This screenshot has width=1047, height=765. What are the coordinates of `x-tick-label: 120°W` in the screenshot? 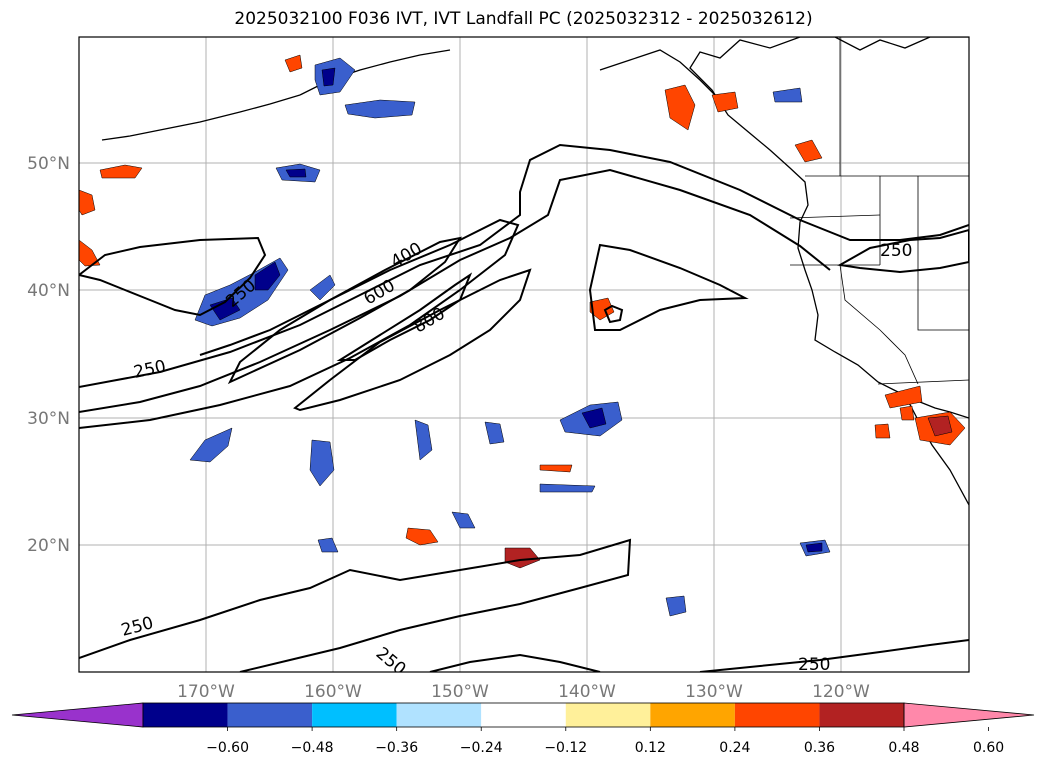 It's located at (841, 692).